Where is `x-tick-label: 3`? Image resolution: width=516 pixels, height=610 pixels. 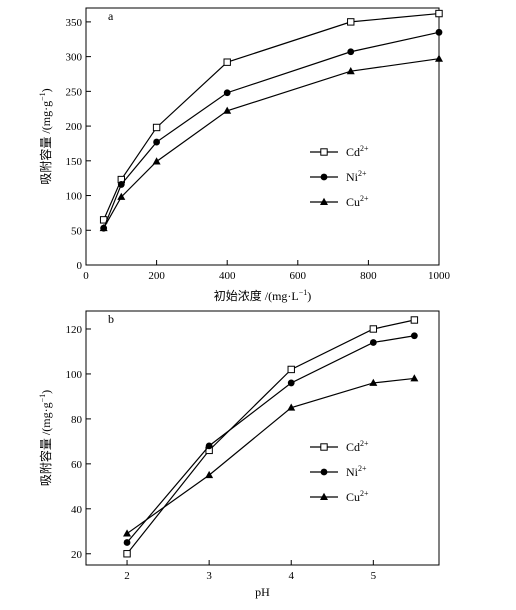 x-tick-label: 3 is located at coordinates (209, 576).